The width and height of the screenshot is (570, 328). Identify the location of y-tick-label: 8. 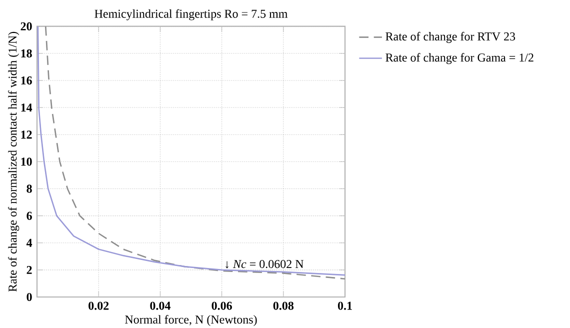
(29, 188).